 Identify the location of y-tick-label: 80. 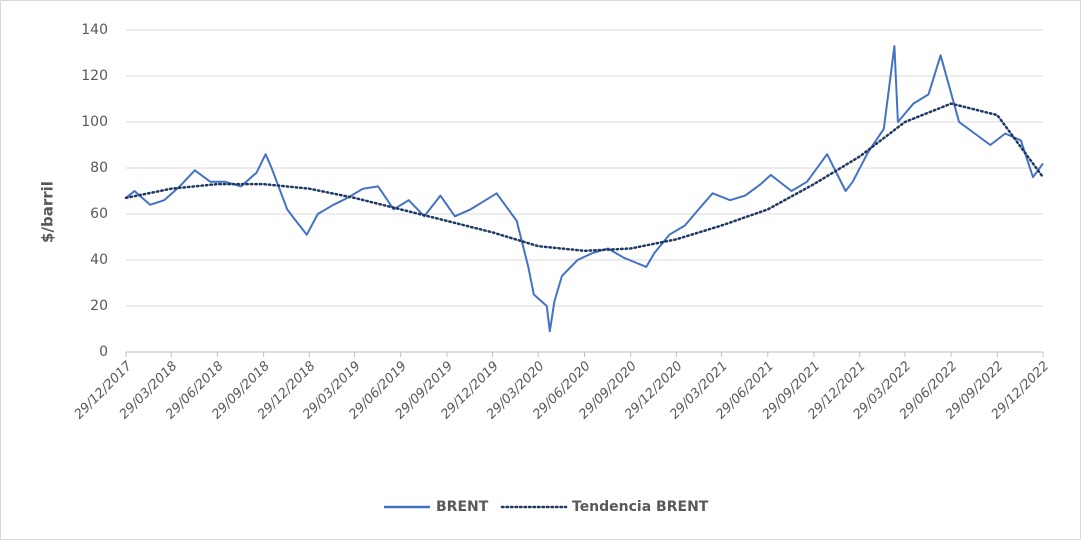
(99, 168).